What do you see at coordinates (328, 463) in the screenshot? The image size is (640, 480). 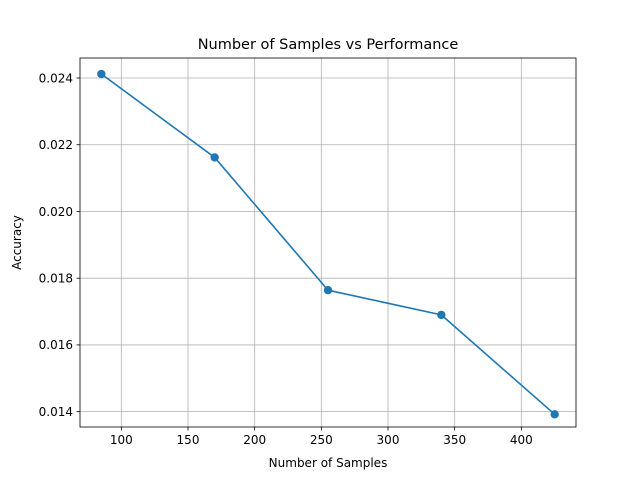 I see `x-axis-label: Number of Samples` at bounding box center [328, 463].